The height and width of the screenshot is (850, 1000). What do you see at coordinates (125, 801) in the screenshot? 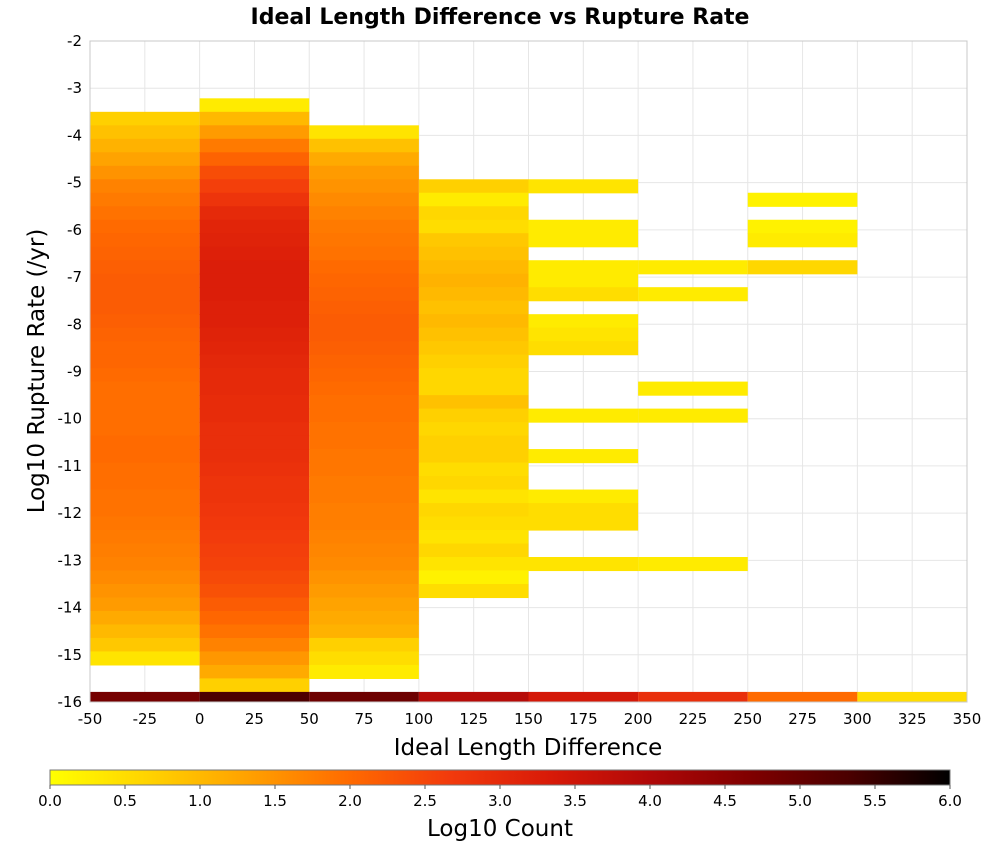
I see `colorbar-tick-label: 0.5` at bounding box center [125, 801].